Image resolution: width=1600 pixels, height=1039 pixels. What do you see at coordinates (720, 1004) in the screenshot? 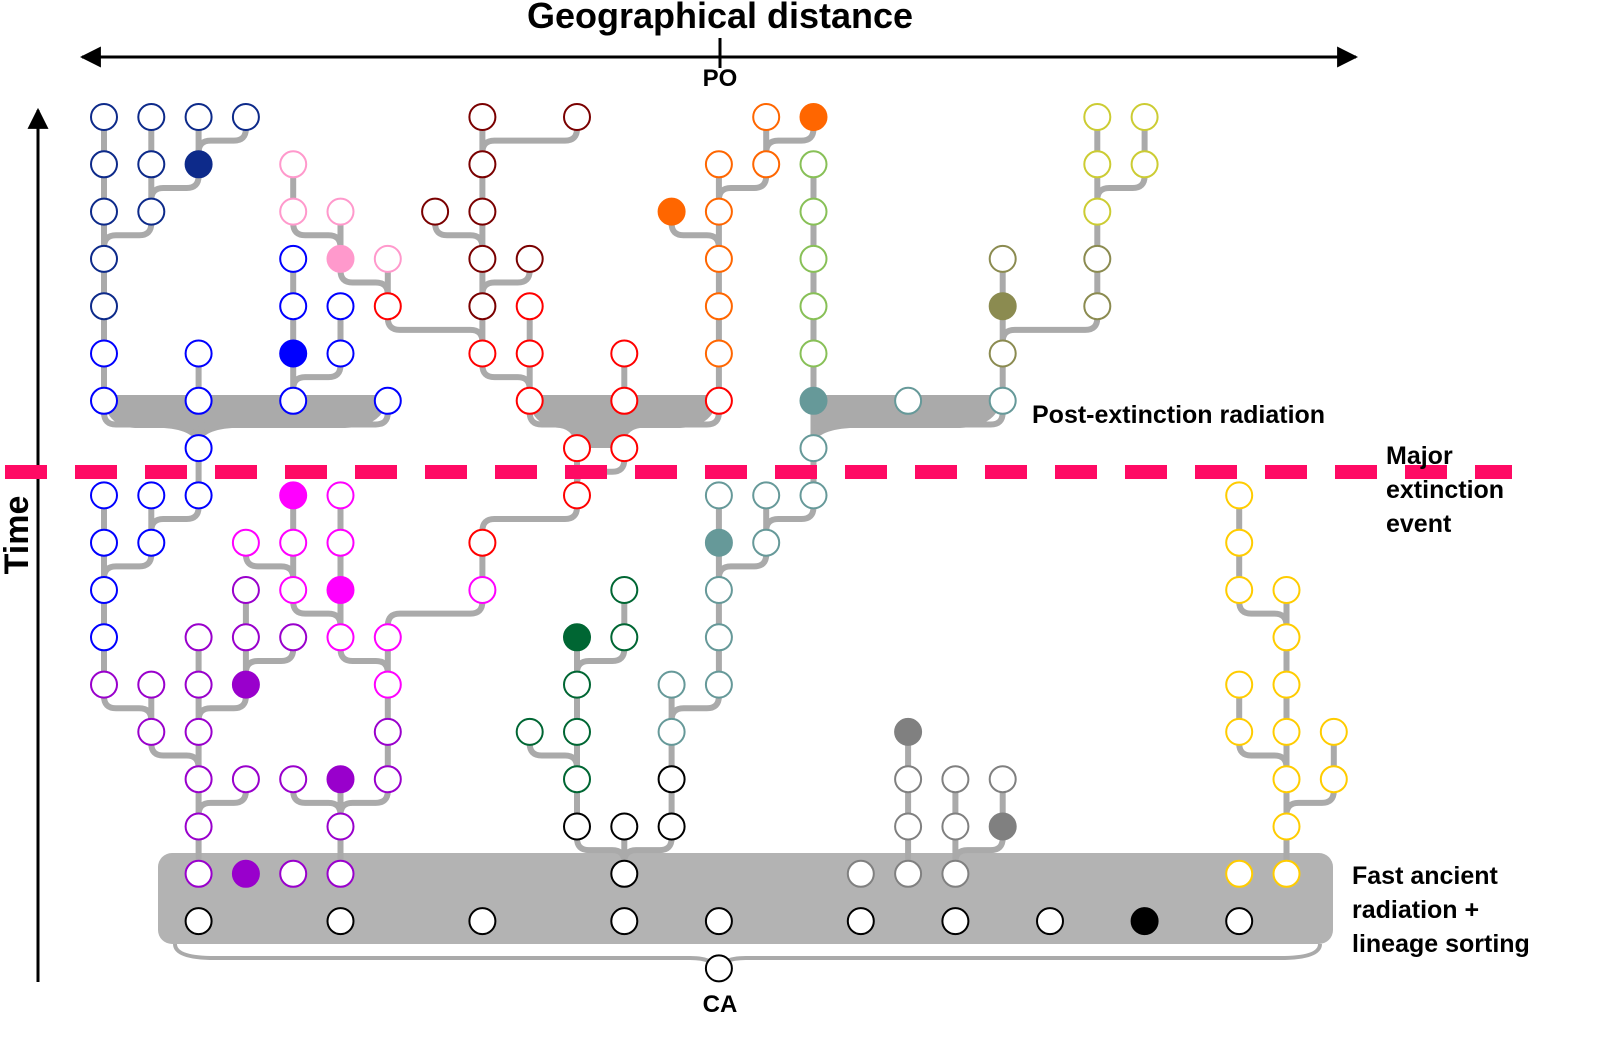
I see `ca-label: CA` at bounding box center [720, 1004].